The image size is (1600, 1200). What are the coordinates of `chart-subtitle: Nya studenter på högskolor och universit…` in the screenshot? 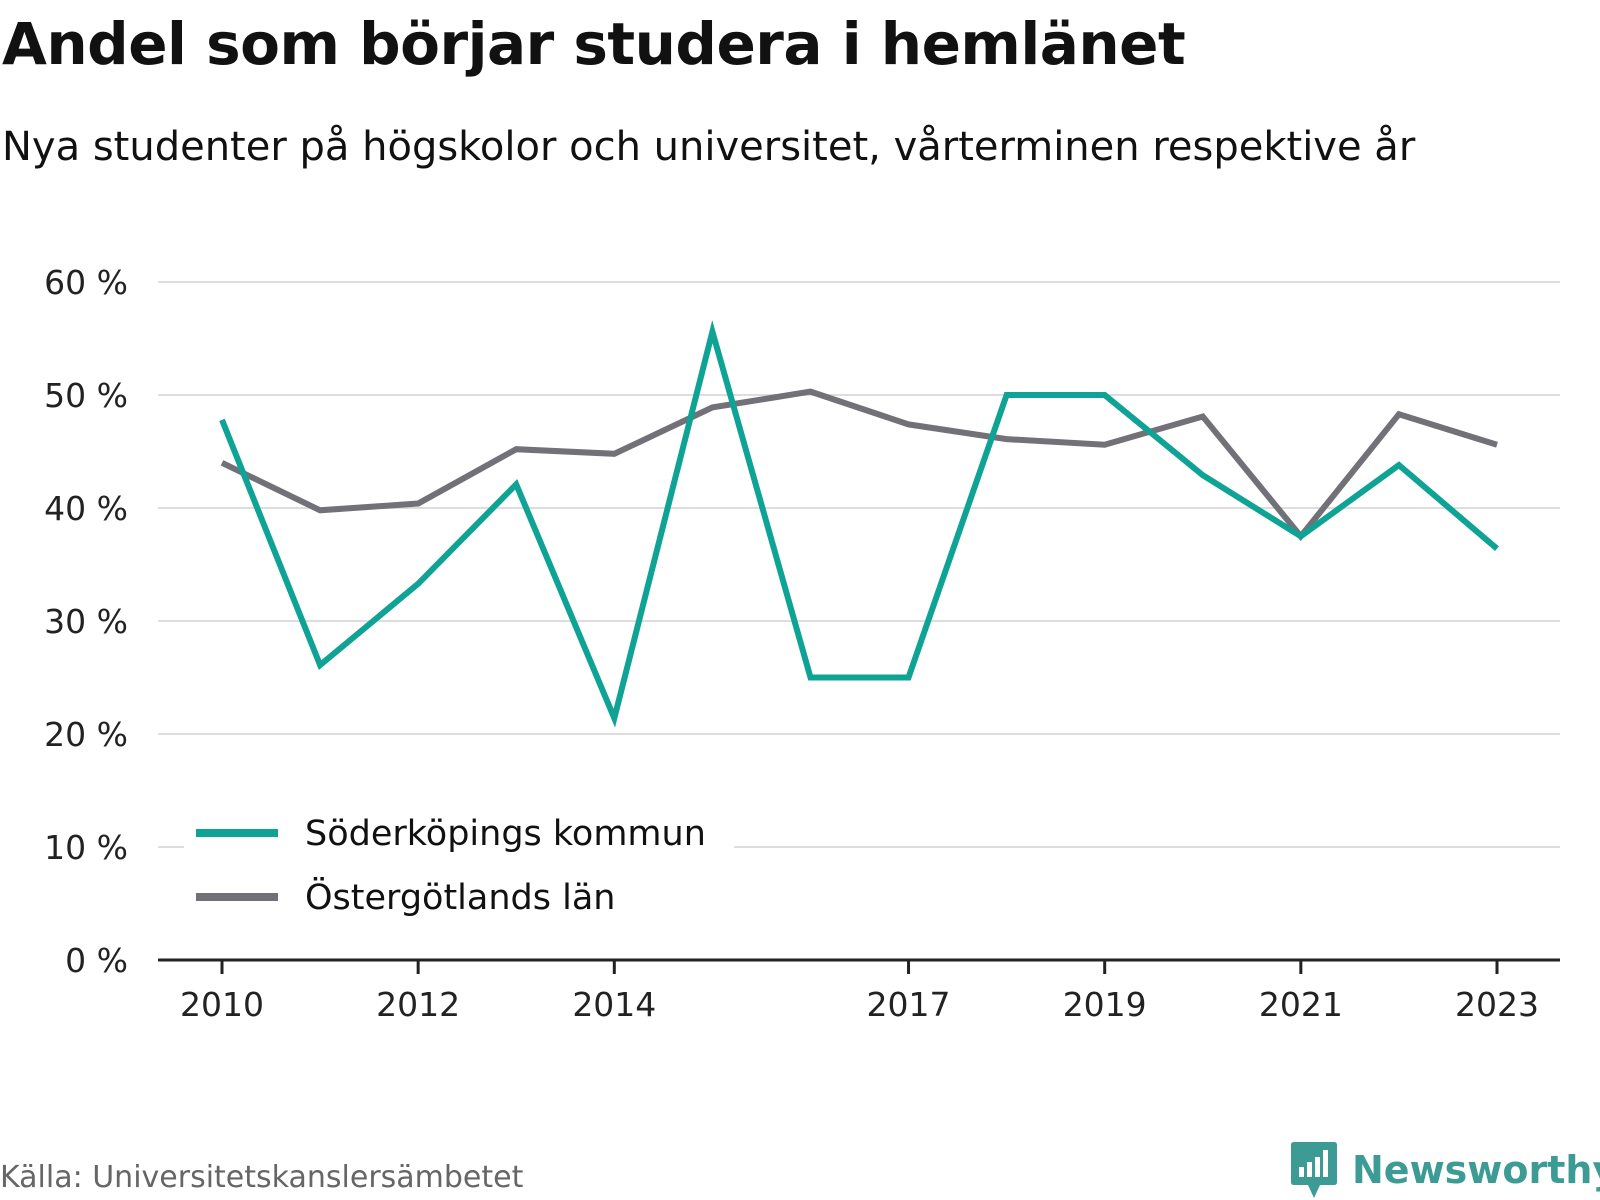 It's located at (709, 147).